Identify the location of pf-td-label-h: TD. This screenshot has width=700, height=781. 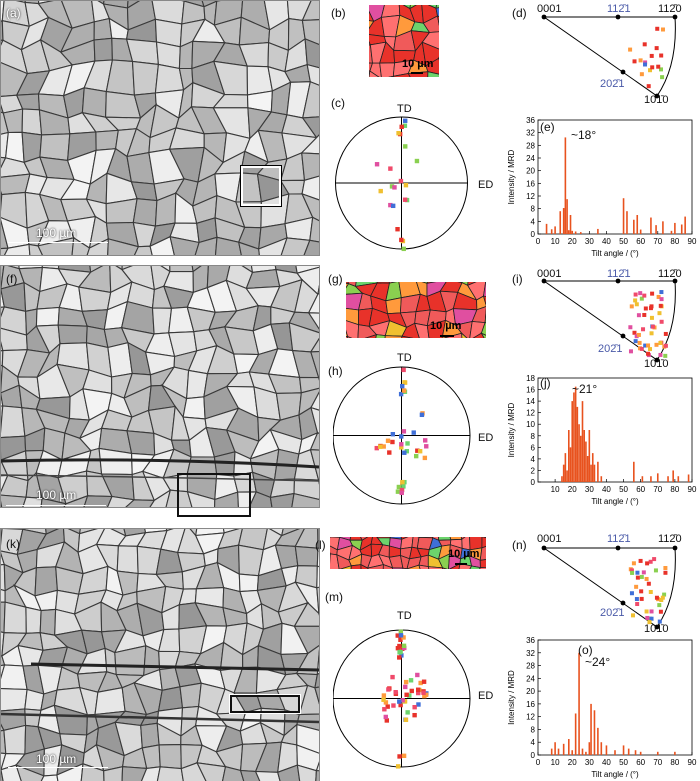
(404, 358).